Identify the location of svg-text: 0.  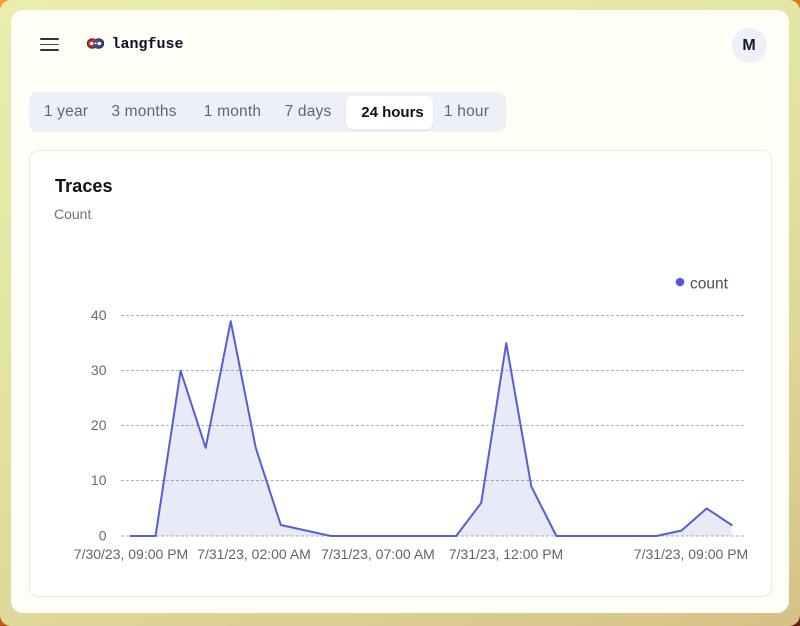
(103, 536).